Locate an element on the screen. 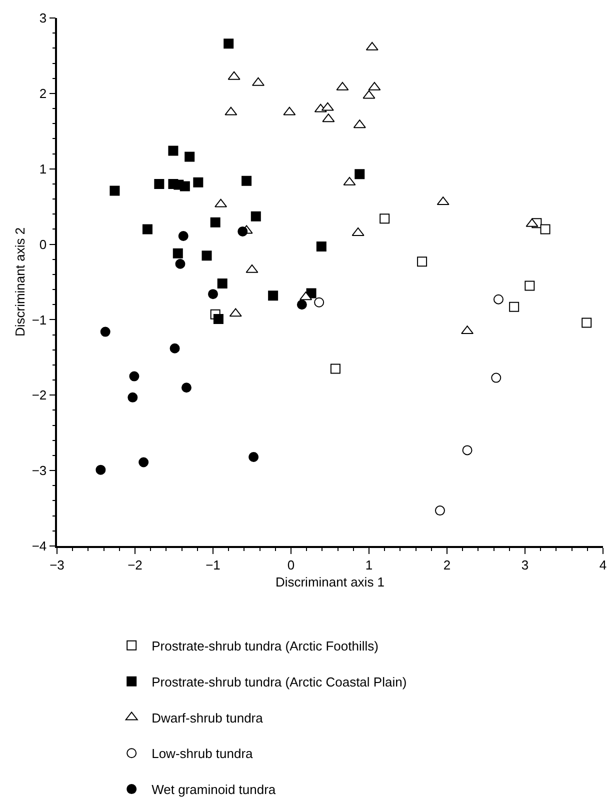 This screenshot has width=611, height=808. y-tick-label: −4 is located at coordinates (39, 546).